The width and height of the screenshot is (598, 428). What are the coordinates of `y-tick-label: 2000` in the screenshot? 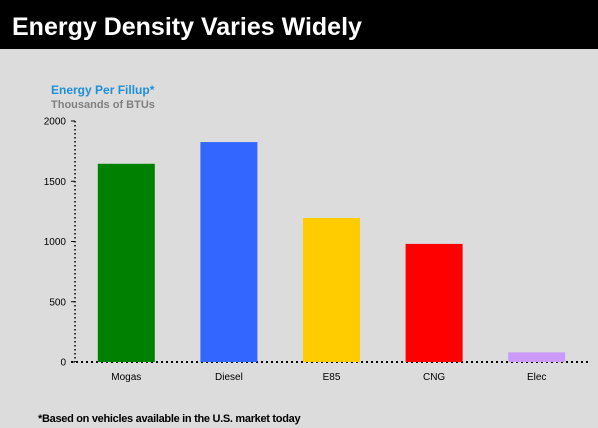 It's located at (55, 122).